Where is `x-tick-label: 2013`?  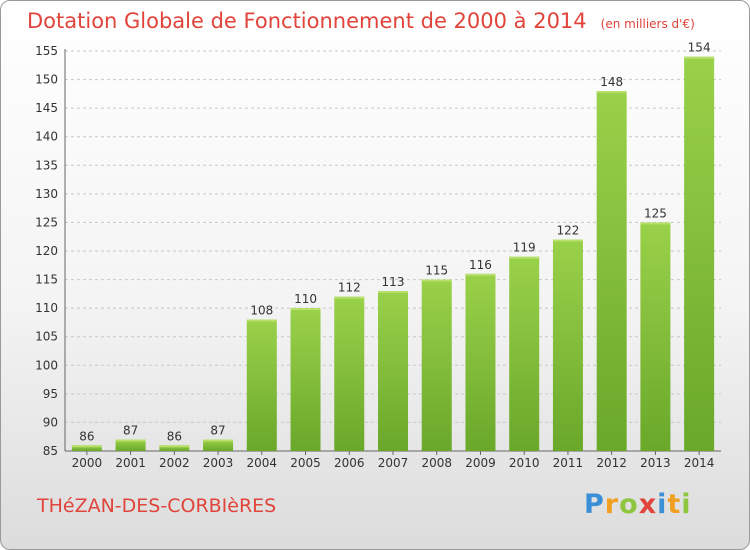
x-tick-label: 2013 is located at coordinates (655, 463).